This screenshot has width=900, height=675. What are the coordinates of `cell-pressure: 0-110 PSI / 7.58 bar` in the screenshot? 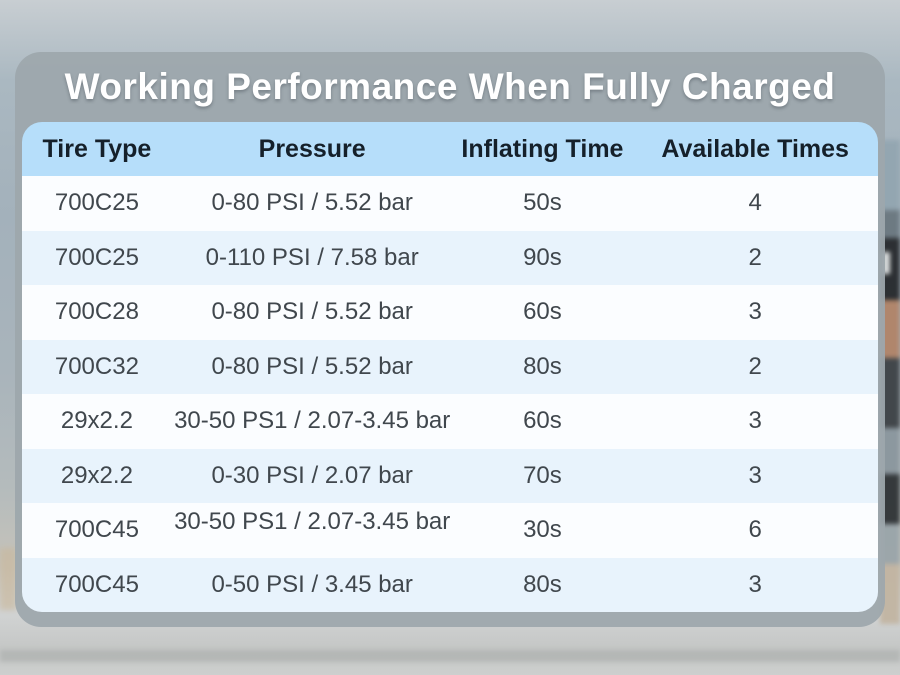 It's located at (312, 257).